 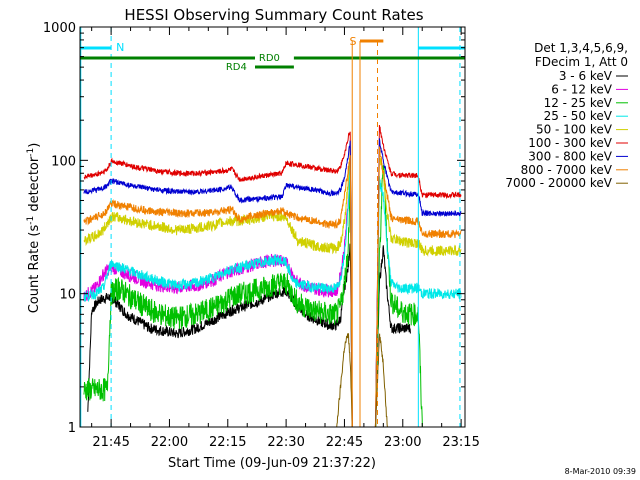 What do you see at coordinates (273, 15) in the screenshot?
I see `chart-title: HESSI Observing Summary Count Rates` at bounding box center [273, 15].